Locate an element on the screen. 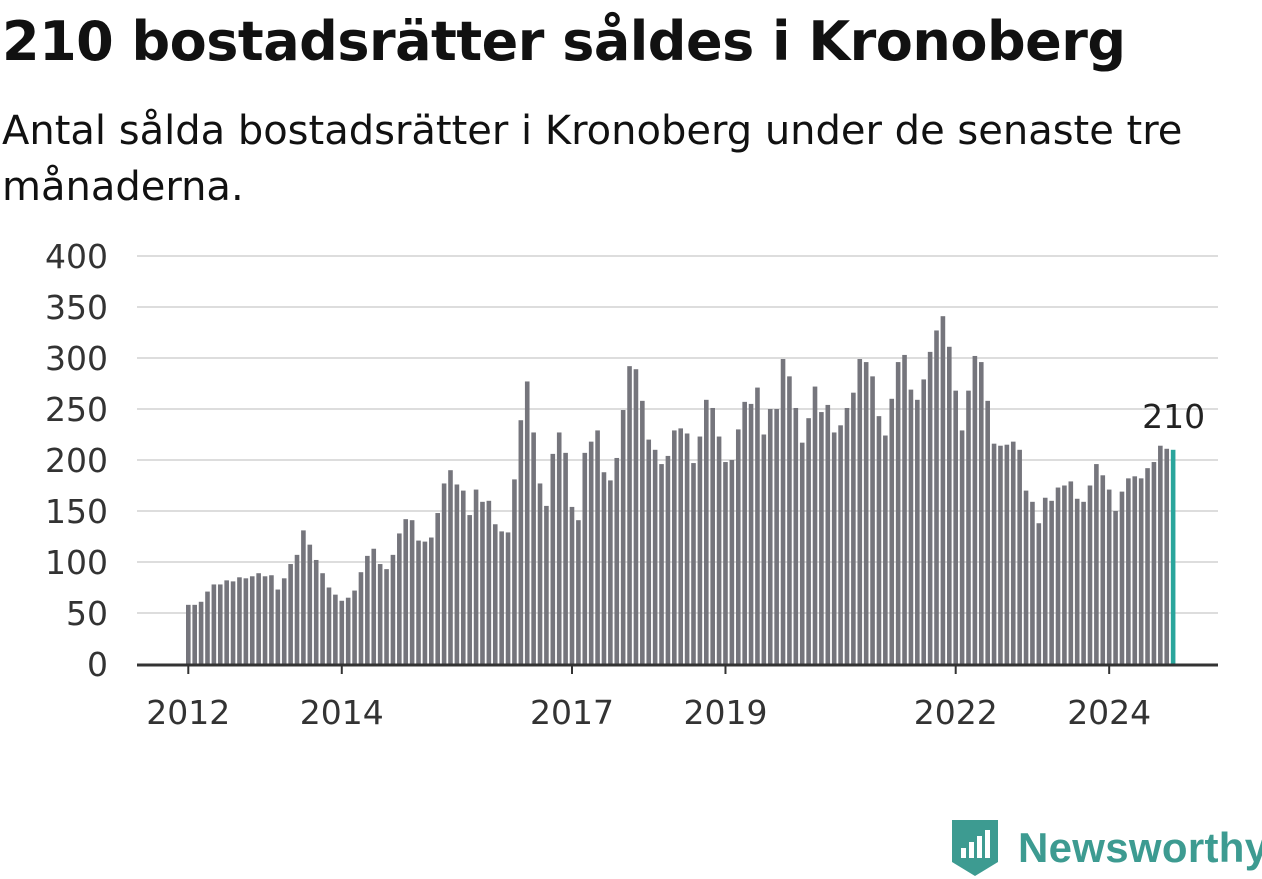 The height and width of the screenshot is (879, 1262). y-tick-label: 350 is located at coordinates (76, 307).